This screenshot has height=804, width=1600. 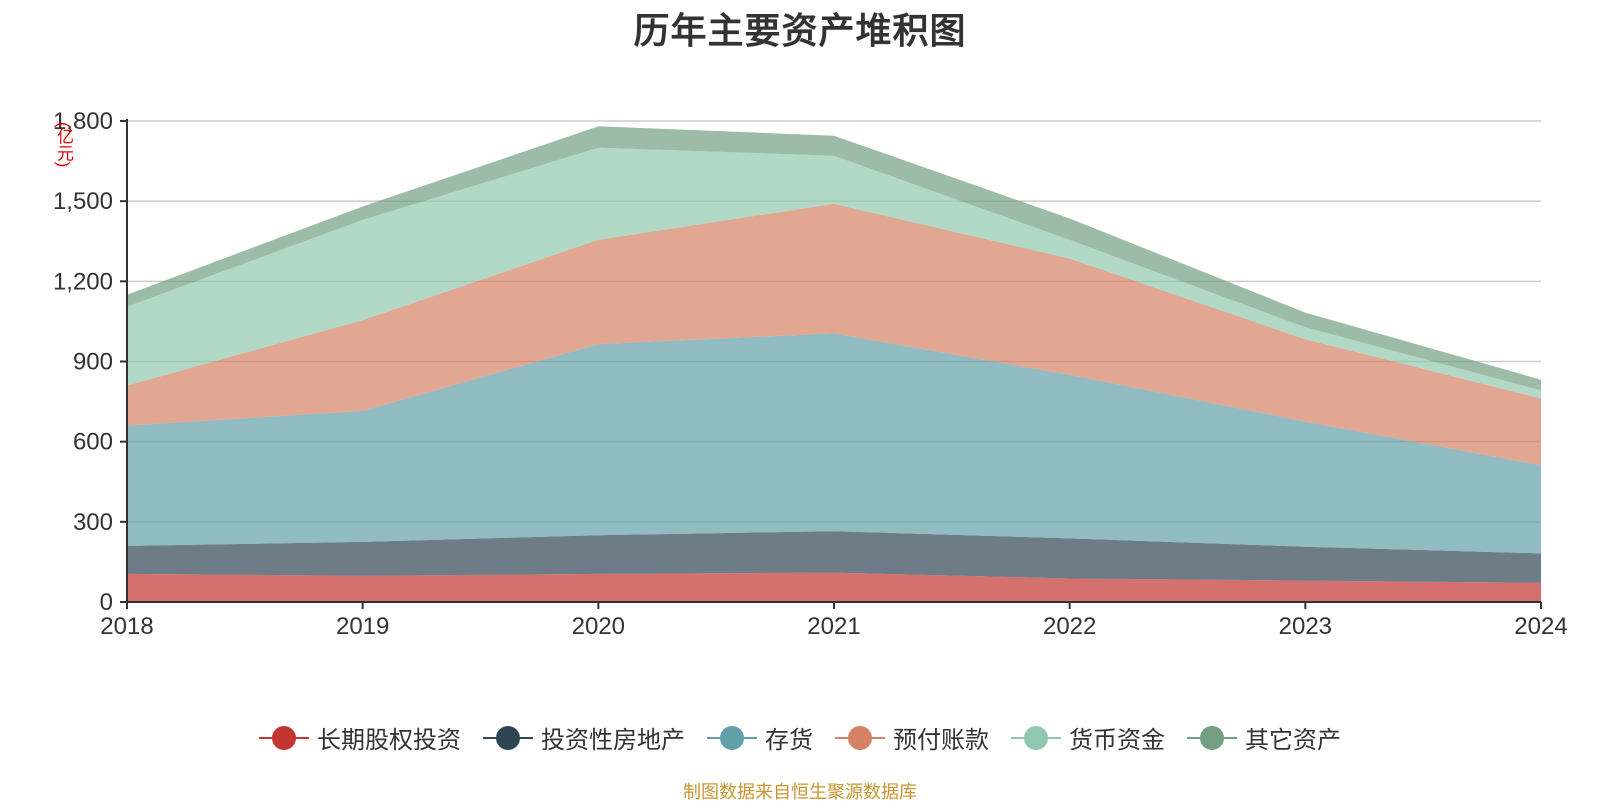 I want to click on y-tick-label: 600, so click(x=93, y=442).